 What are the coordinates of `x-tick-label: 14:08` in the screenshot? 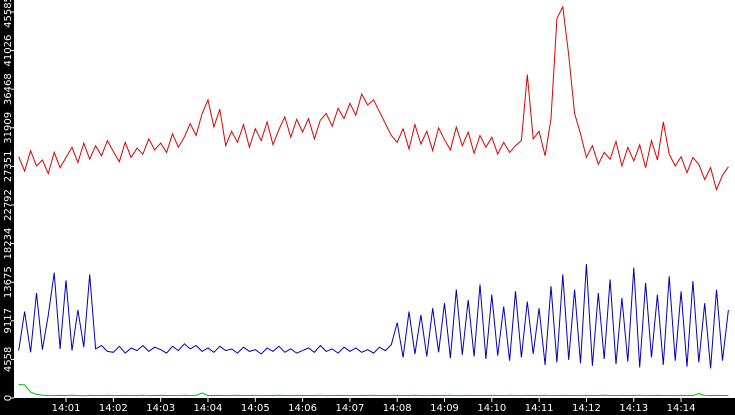 It's located at (397, 408).